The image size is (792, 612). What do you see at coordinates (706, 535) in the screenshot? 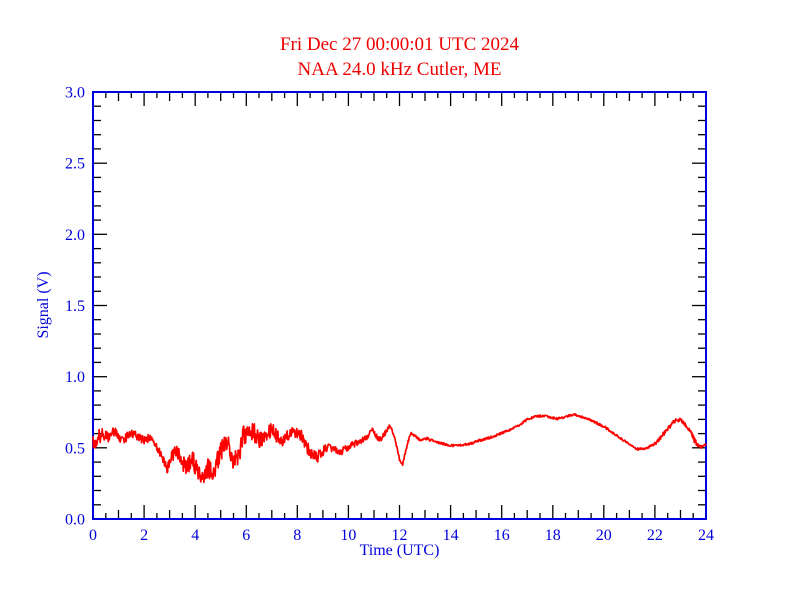
I see `x-tick-label: 24` at bounding box center [706, 535].